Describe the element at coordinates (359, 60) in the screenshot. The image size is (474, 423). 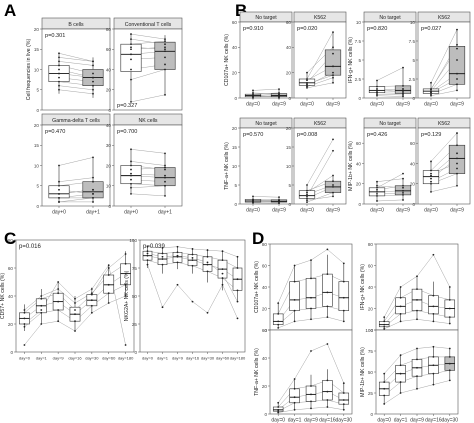
I see `y-tick-label: 5` at that location.